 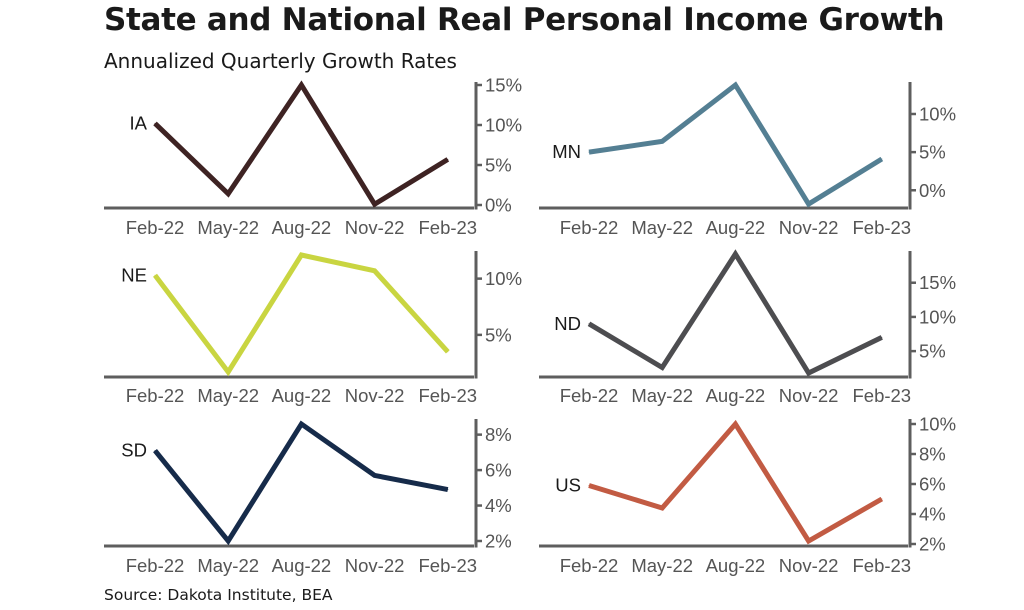 I want to click on series-label: ND, so click(x=567, y=323).